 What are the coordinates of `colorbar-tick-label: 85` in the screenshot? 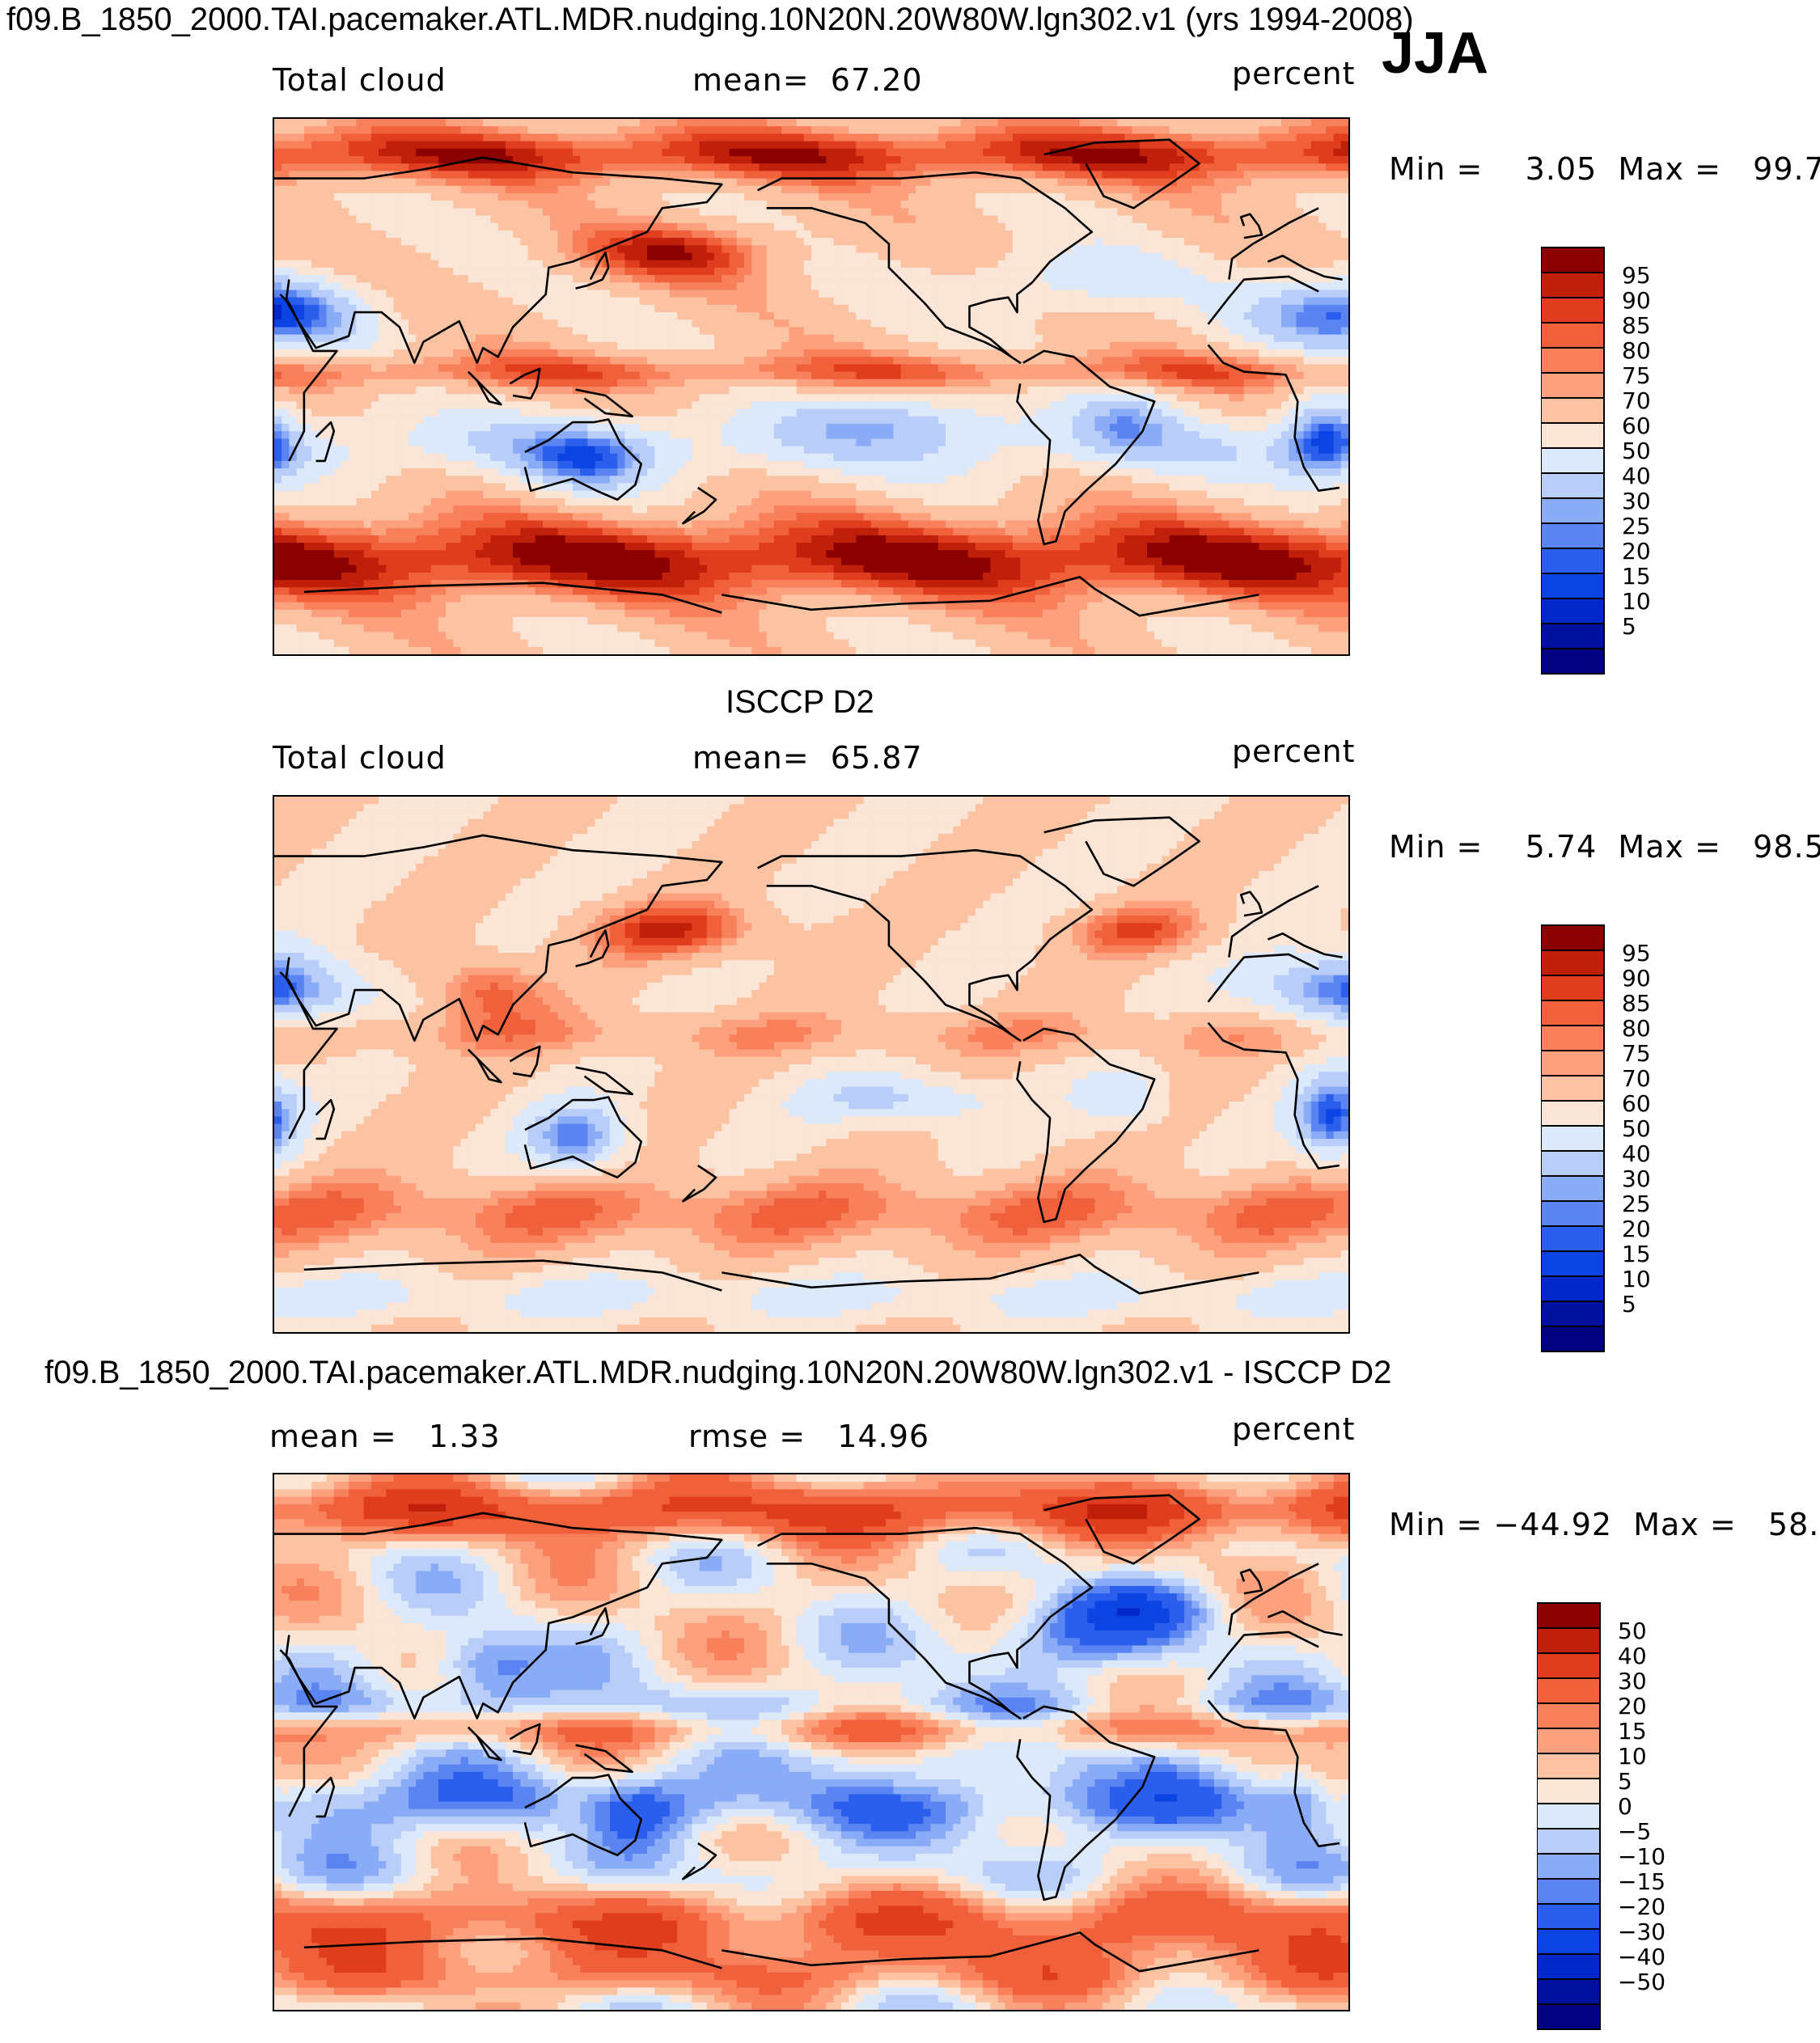 It's located at (1636, 1004).